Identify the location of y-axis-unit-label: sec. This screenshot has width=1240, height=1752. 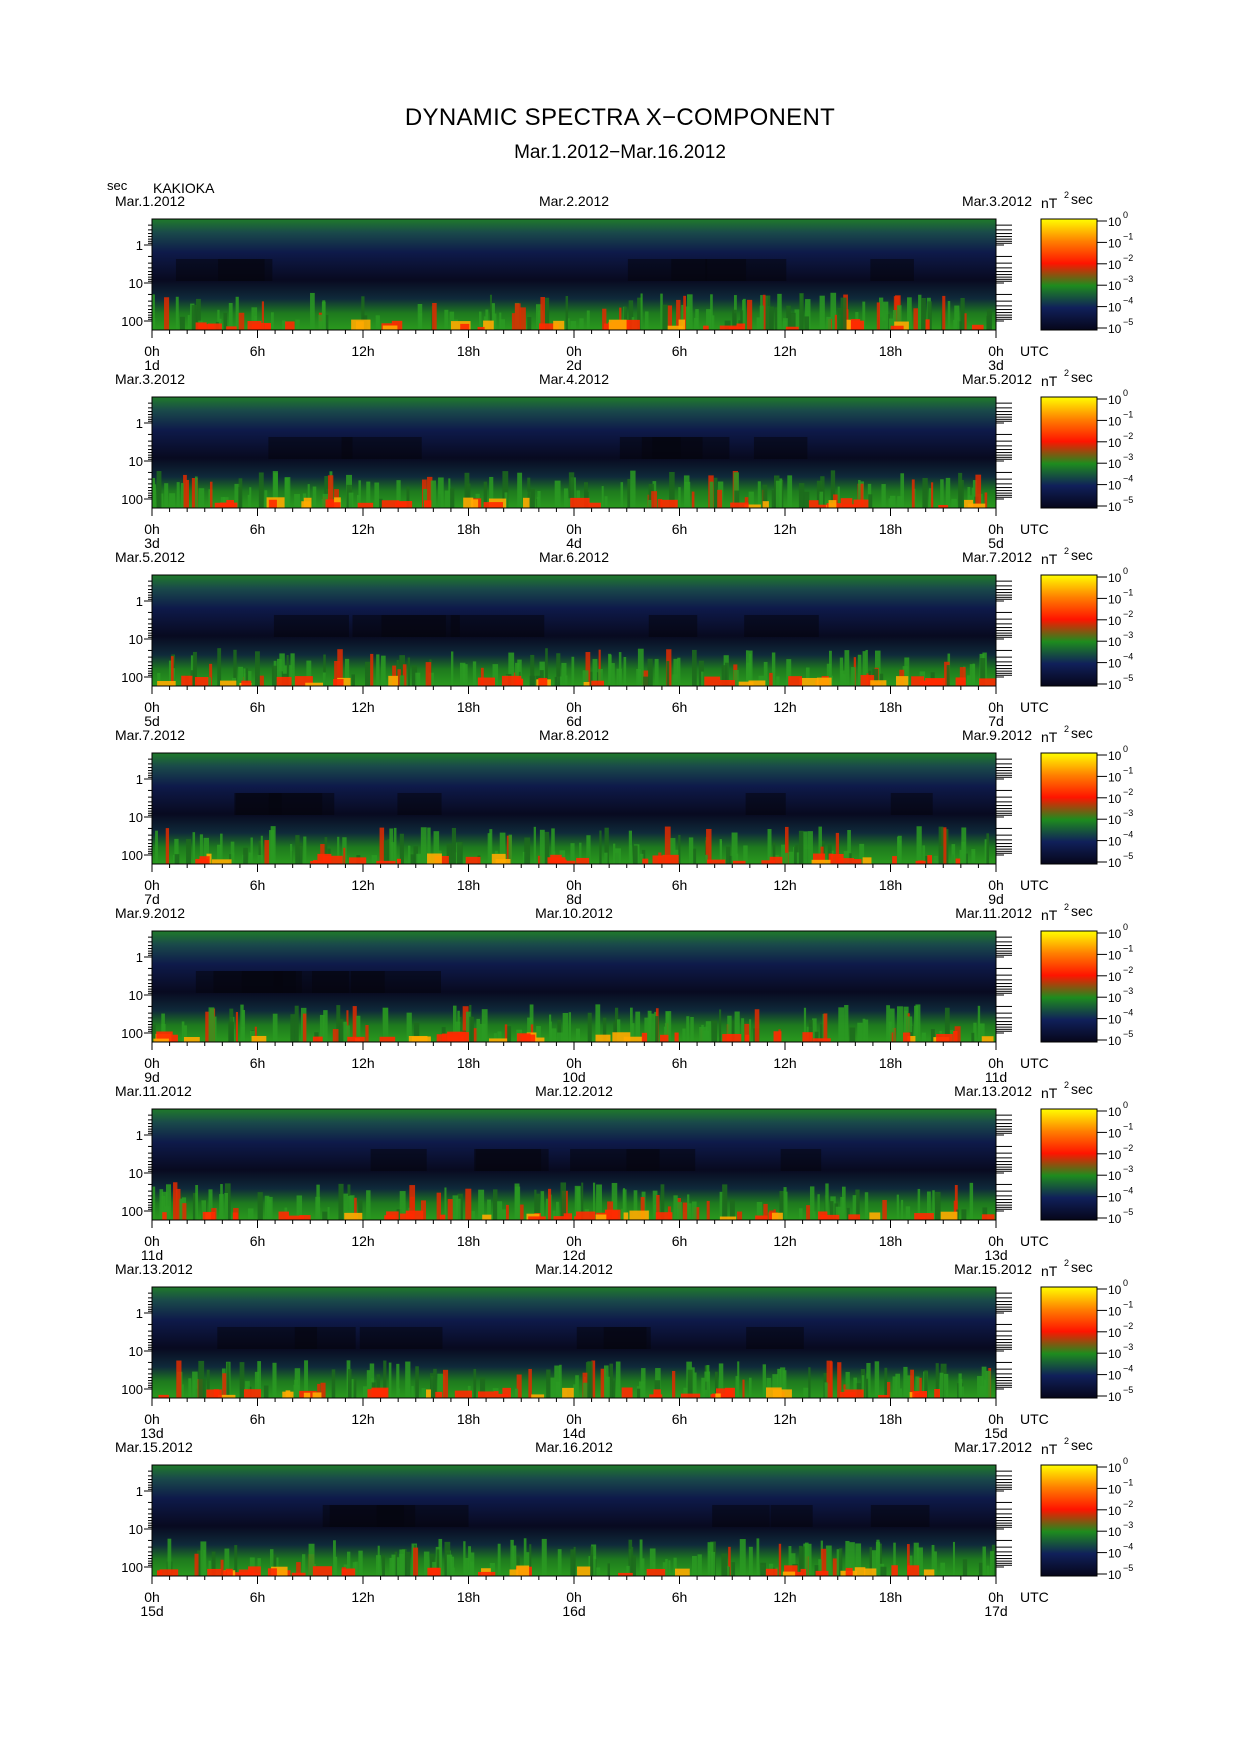
(117, 185).